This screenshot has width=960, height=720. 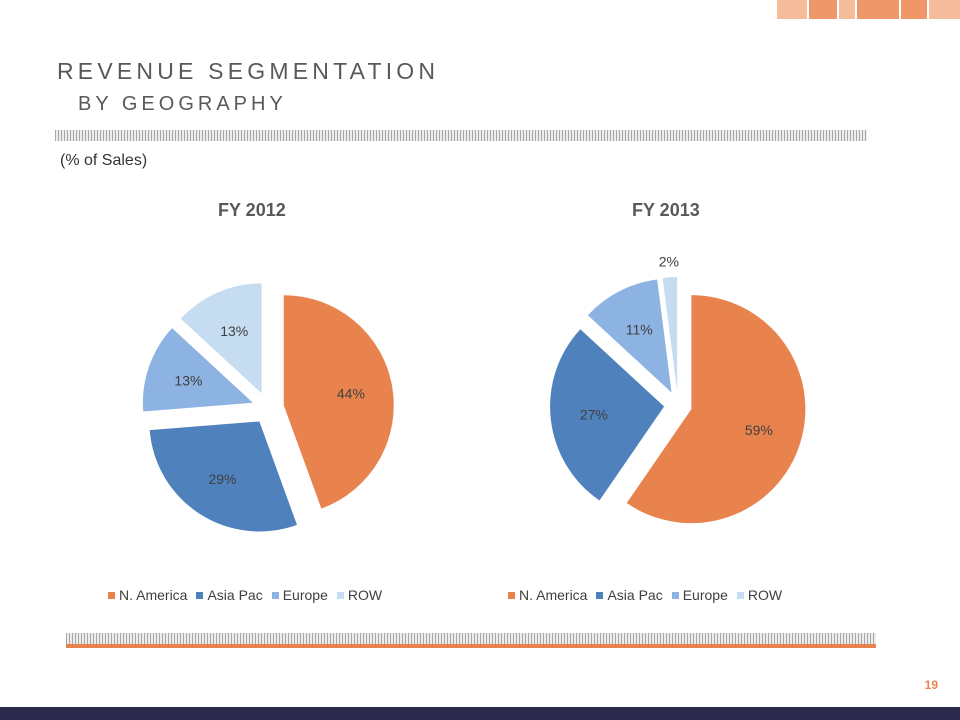 I want to click on legend-fy2013: N. America Asia Pac Europe ROW, so click(x=649, y=595).